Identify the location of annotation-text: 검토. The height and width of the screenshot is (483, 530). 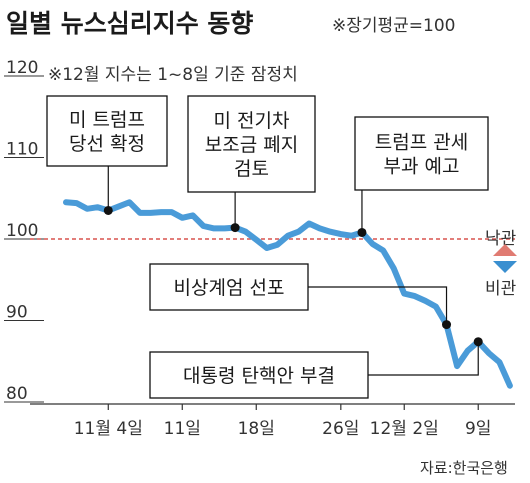
(251, 169).